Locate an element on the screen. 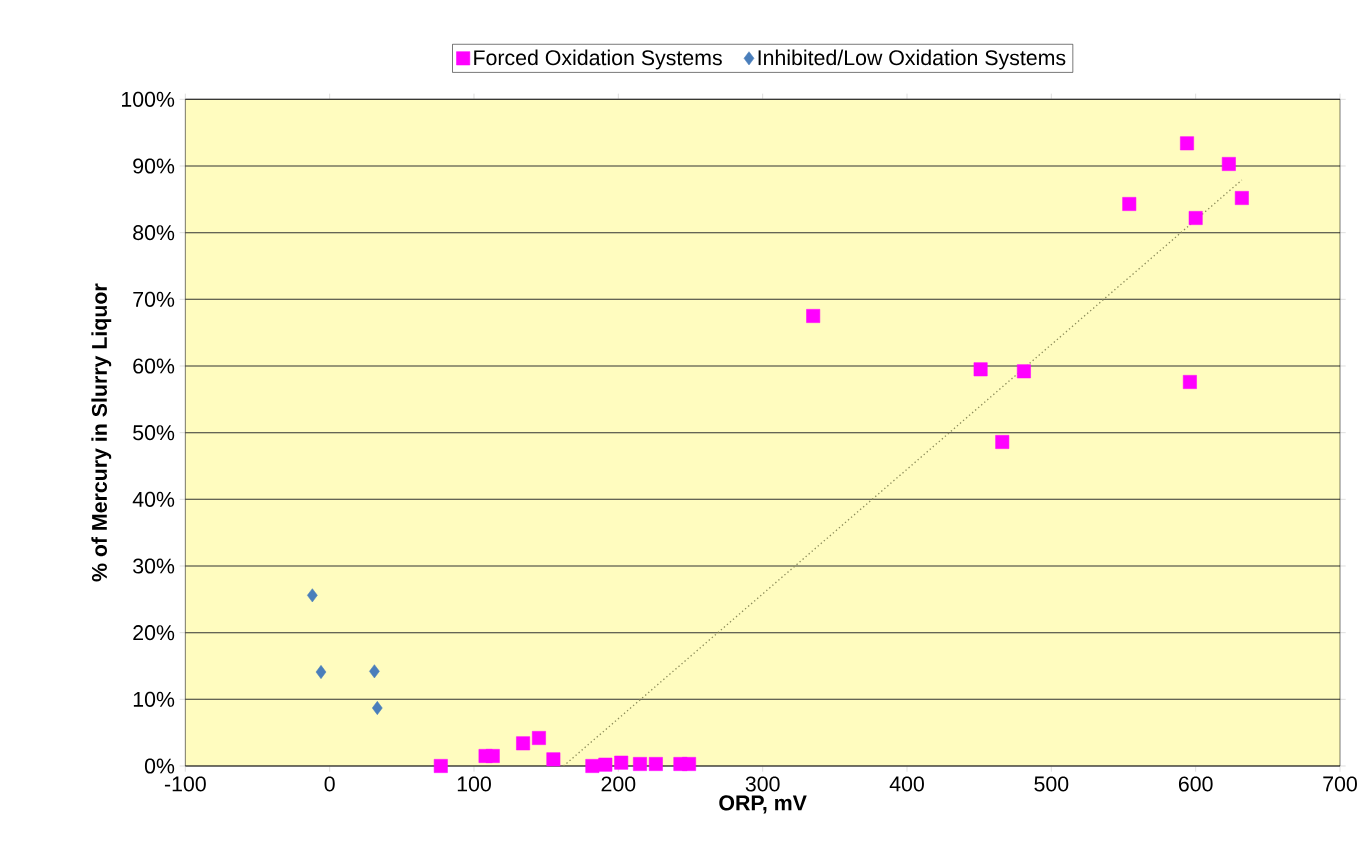 This screenshot has height=854, width=1368. y-axis-title: % of Mercury in Slurry Liquor is located at coordinates (101, 432).